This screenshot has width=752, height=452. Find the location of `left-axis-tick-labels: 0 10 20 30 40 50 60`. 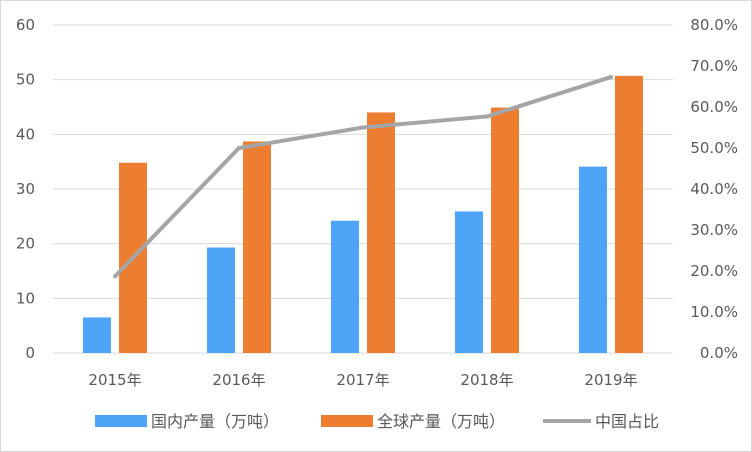

left-axis-tick-labels: 0 10 20 30 40 50 60 is located at coordinates (25, 189).